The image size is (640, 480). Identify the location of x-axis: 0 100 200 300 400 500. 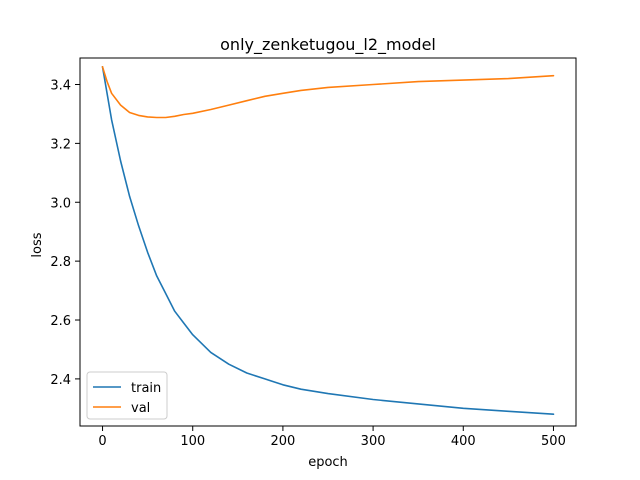
(332, 437).